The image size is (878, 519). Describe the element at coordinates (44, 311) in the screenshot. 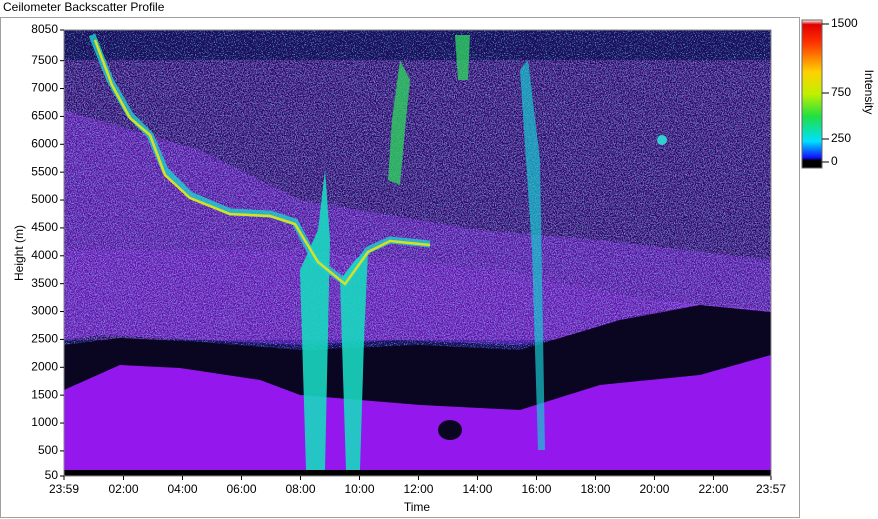

I see `y-tick-label: 3000` at that location.